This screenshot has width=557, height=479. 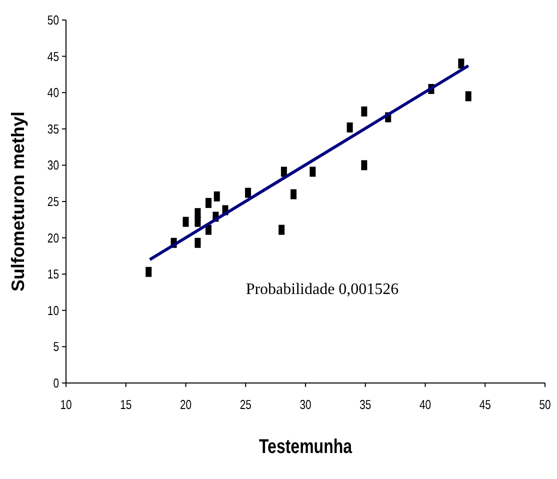 I want to click on x-axis-title: Testemunha, so click(x=305, y=446).